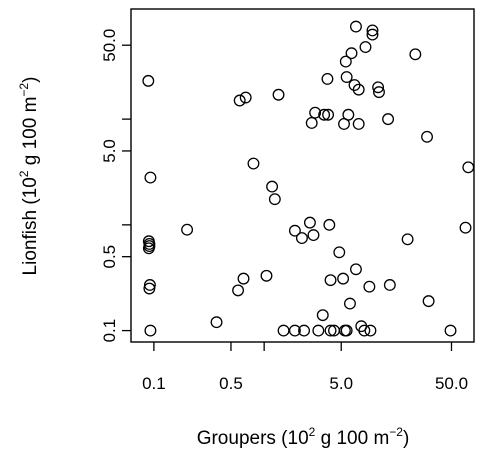 This screenshot has height=450, width=478. What do you see at coordinates (154, 383) in the screenshot?
I see `x-tick-label: 0.1` at bounding box center [154, 383].